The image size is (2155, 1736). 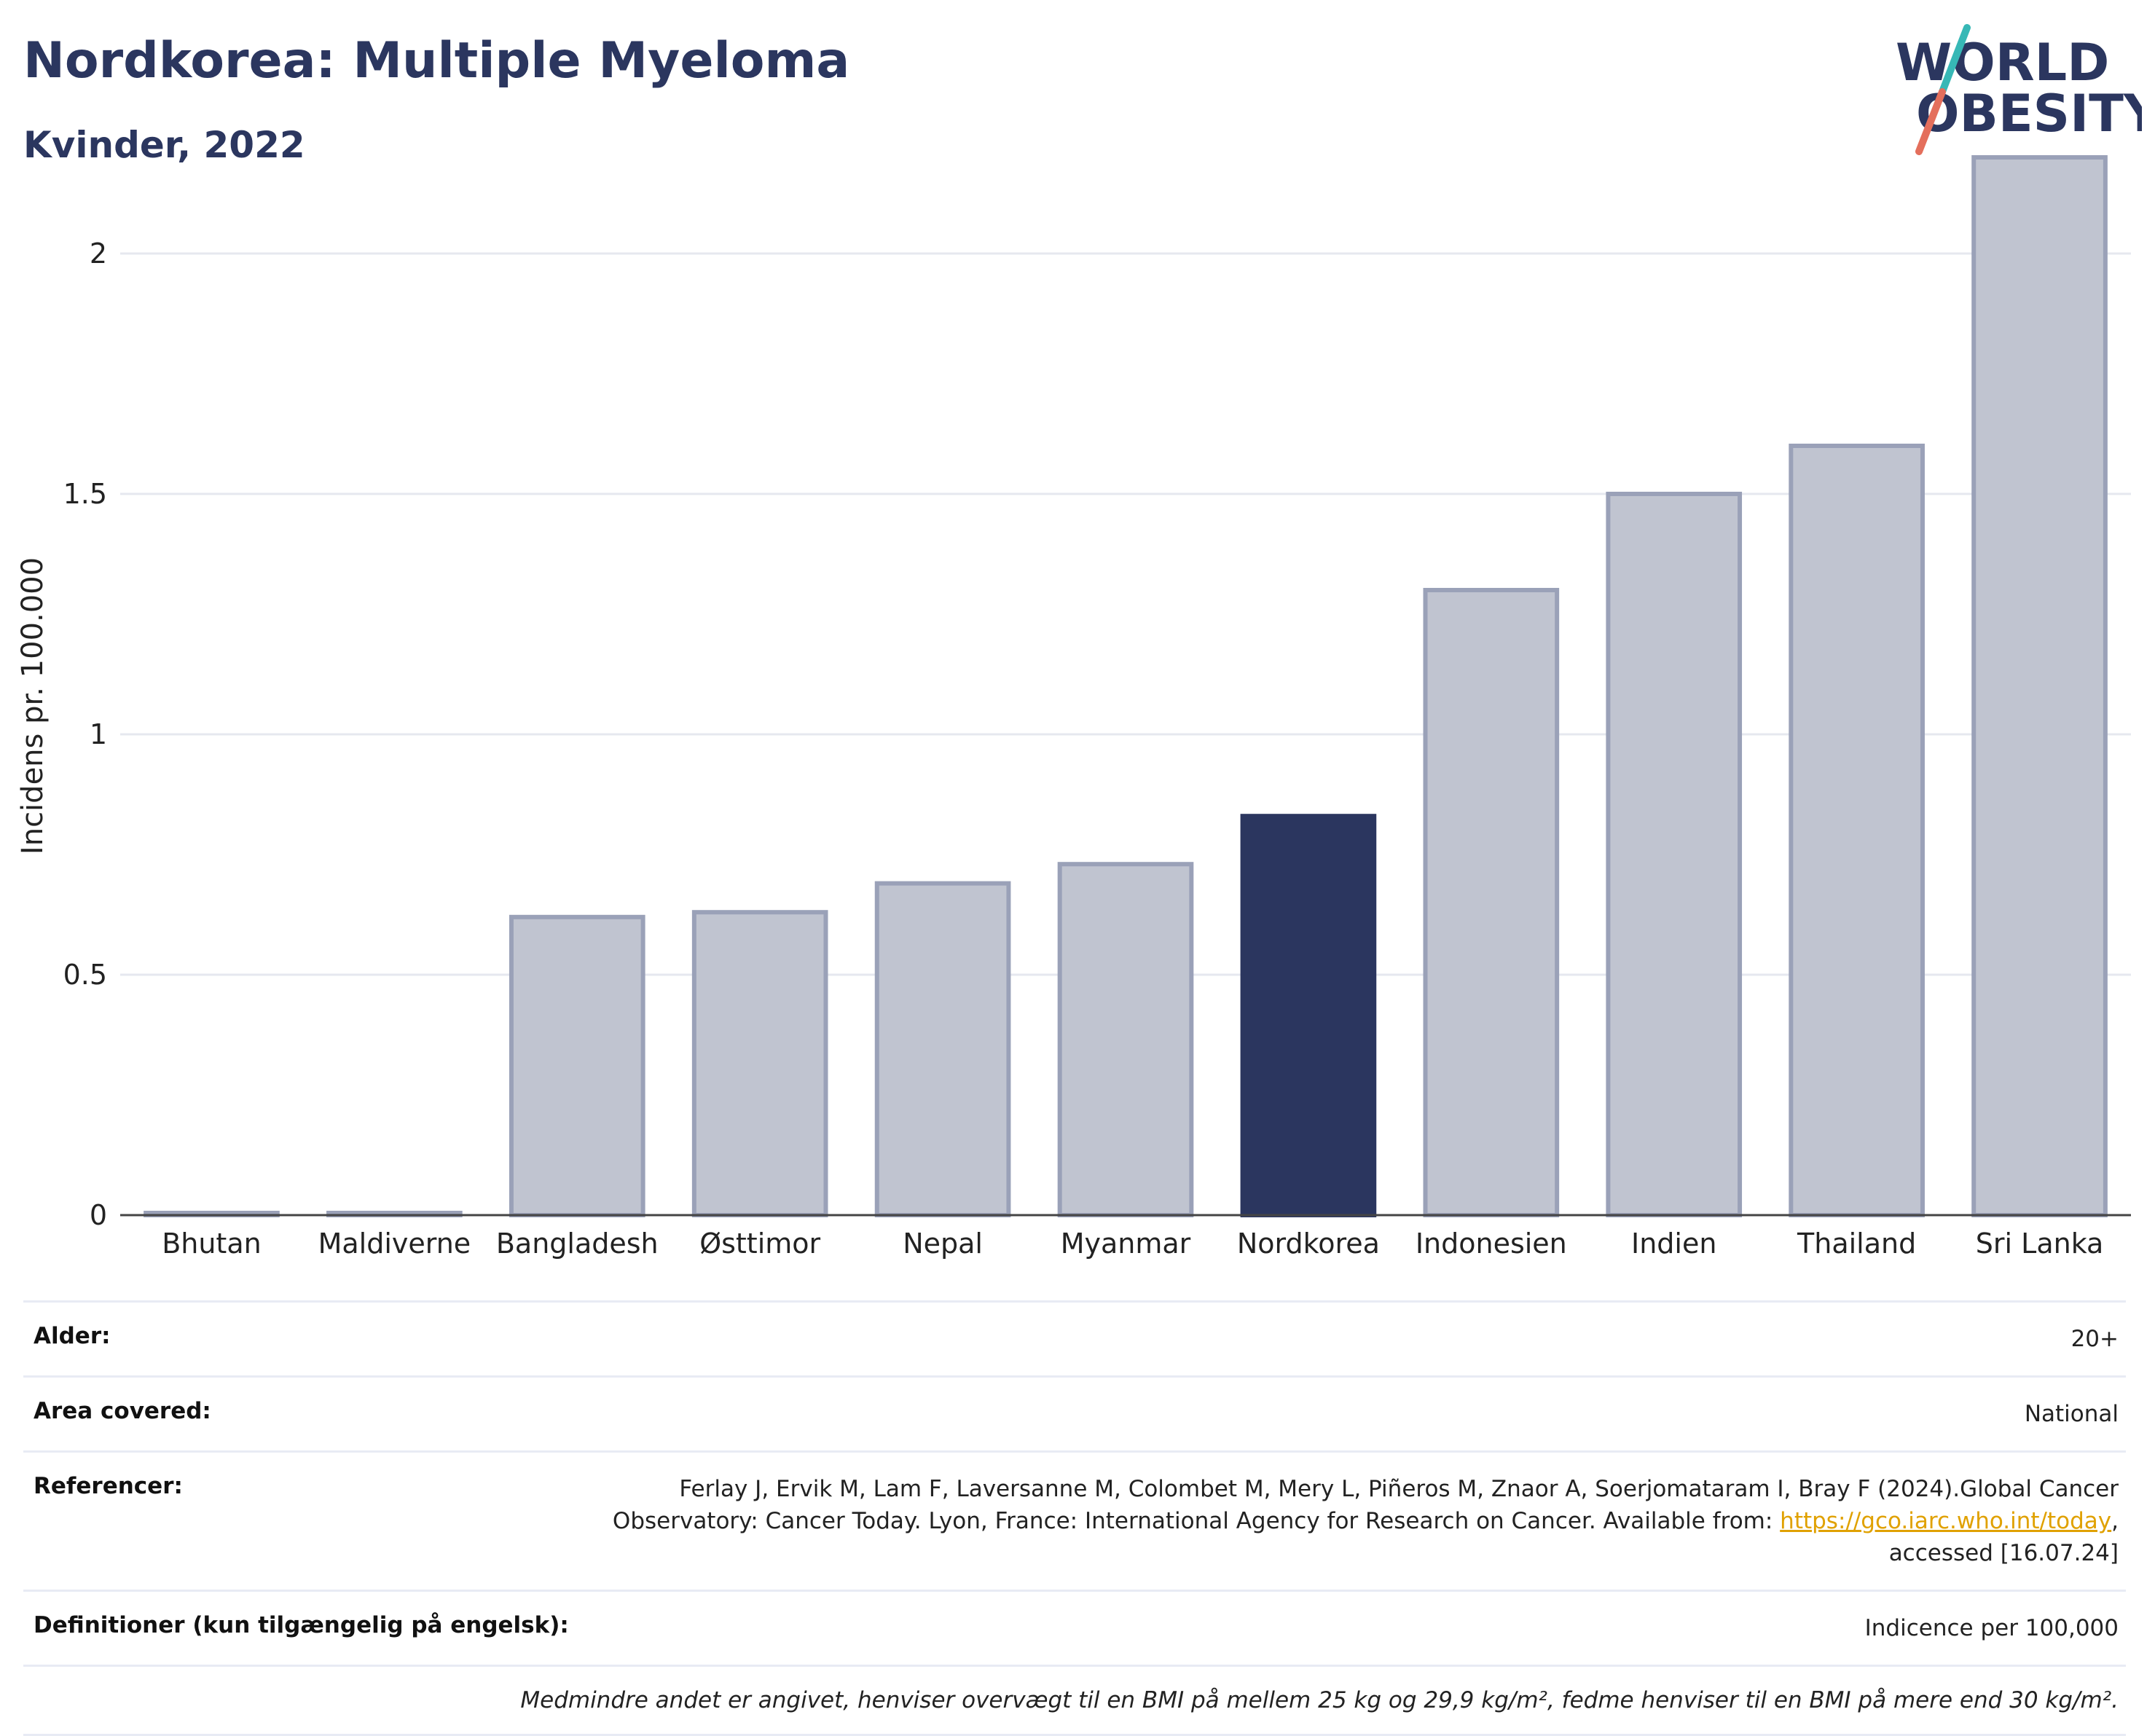 I want to click on reference-link: https://gco.iarc.who.int/today, so click(x=1946, y=1521).